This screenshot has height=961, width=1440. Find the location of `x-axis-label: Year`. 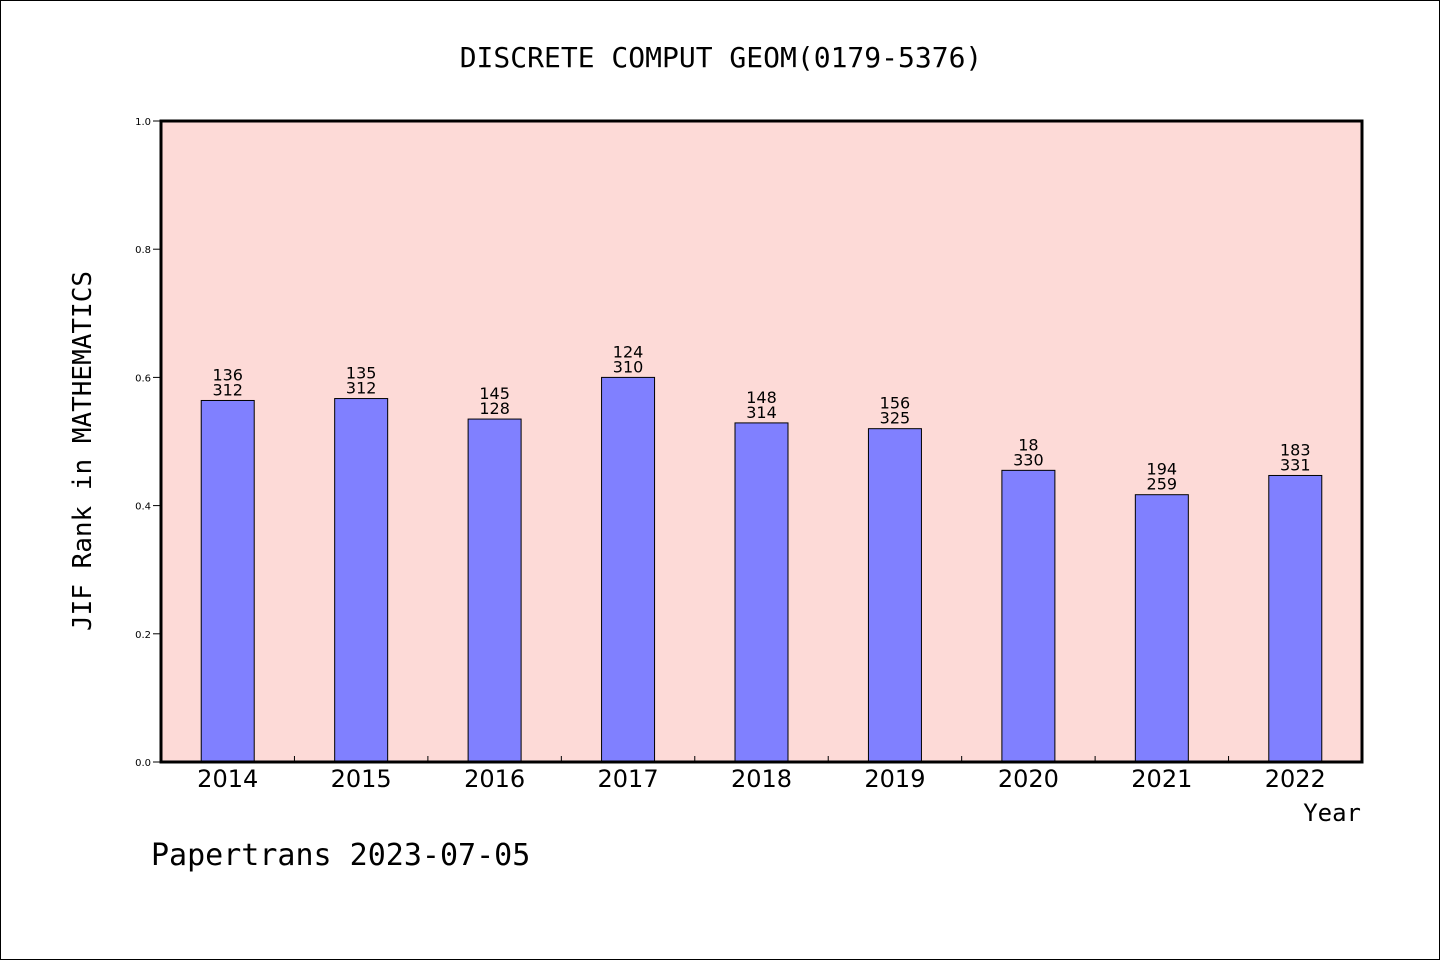

x-axis-label: Year is located at coordinates (1332, 813).